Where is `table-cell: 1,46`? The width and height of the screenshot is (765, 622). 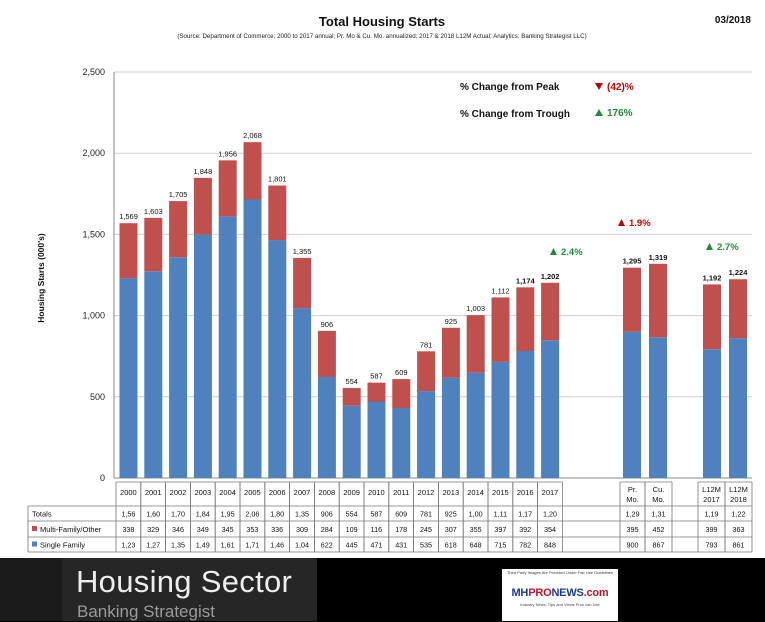
table-cell: 1,46 is located at coordinates (277, 545).